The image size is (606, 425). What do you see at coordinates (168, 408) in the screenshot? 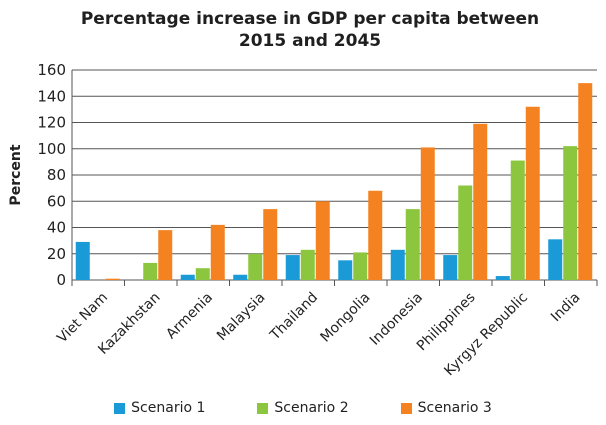
I see `legend-label-scenario-1: Scenario 1` at bounding box center [168, 408].